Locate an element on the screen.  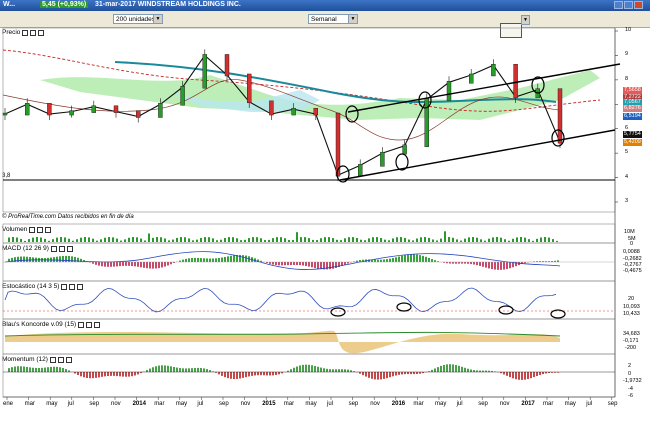
period-select: Semanal ▼ is located at coordinates (333, 19).